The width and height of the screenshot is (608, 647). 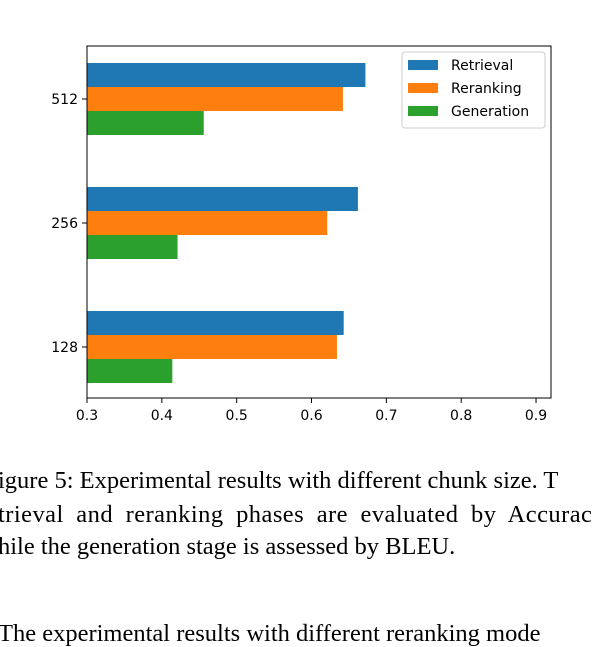 What do you see at coordinates (386, 416) in the screenshot?
I see `x-tick-label: 0.7` at bounding box center [386, 416].